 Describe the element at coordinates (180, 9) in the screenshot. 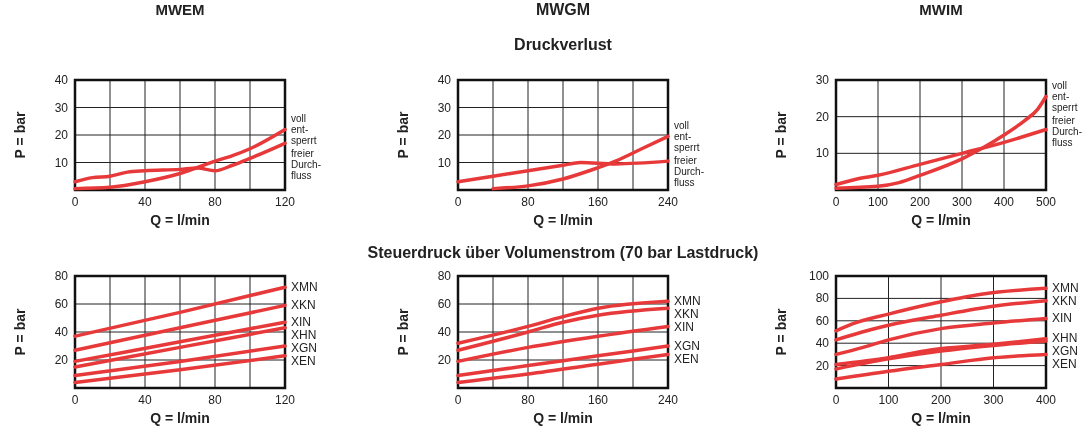

I see `chart-title: MWEM` at that location.